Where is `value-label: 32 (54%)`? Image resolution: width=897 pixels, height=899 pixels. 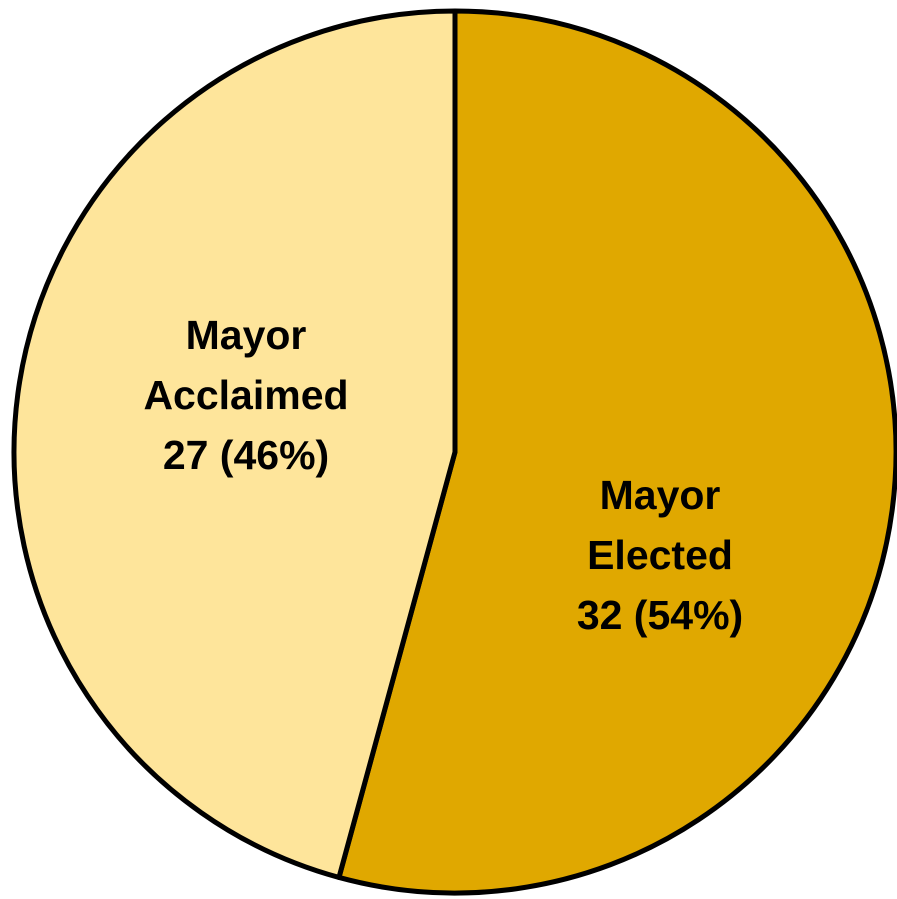 value-label: 32 (54%) is located at coordinates (660, 615).